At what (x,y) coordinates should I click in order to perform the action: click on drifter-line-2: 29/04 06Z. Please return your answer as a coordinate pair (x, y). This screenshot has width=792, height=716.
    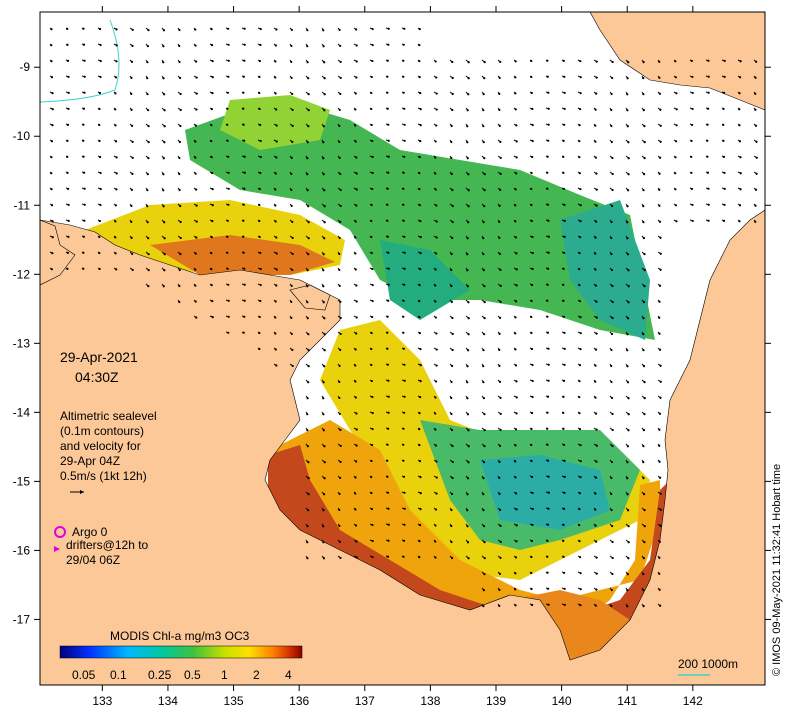
    Looking at the image, I should click on (93, 560).